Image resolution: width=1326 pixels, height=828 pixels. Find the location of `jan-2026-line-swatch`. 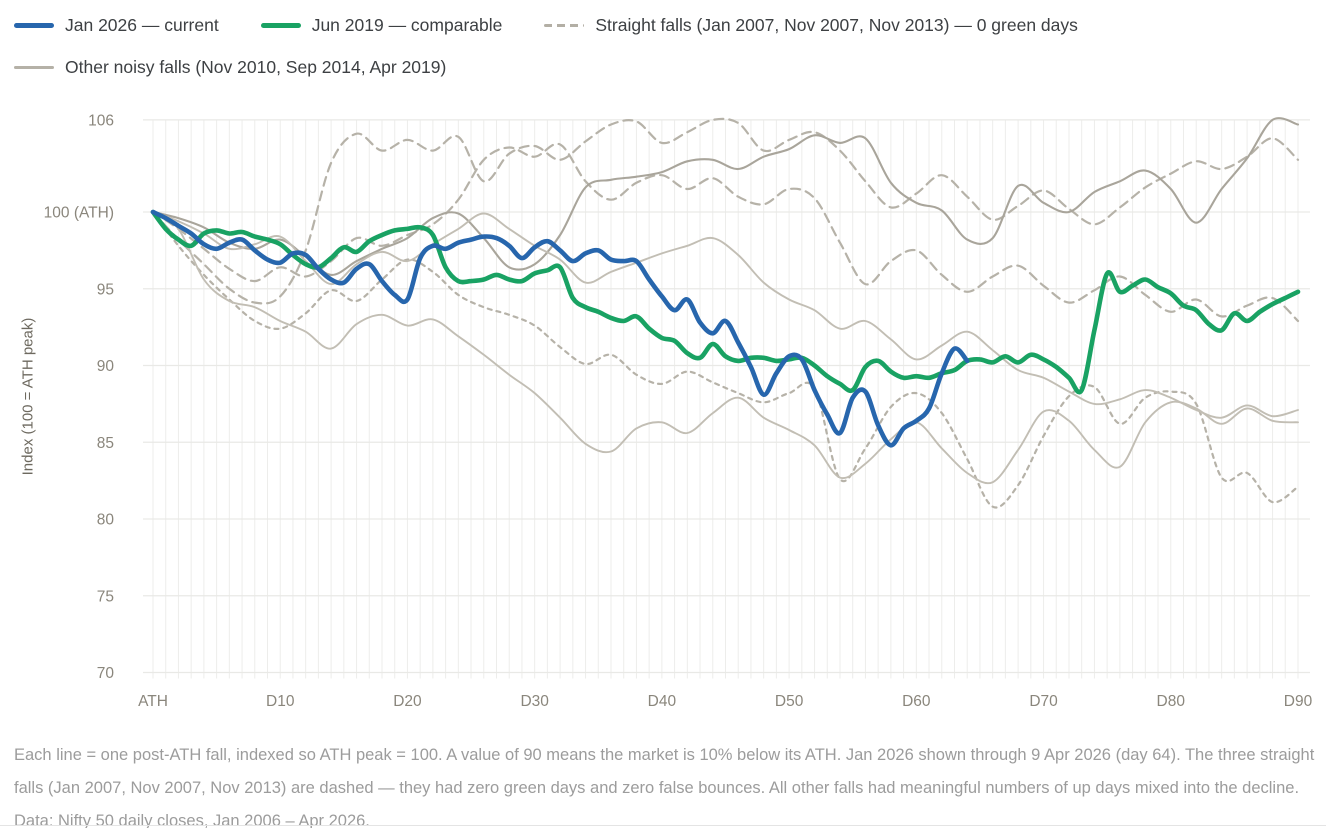

jan-2026-line-swatch is located at coordinates (34, 25).